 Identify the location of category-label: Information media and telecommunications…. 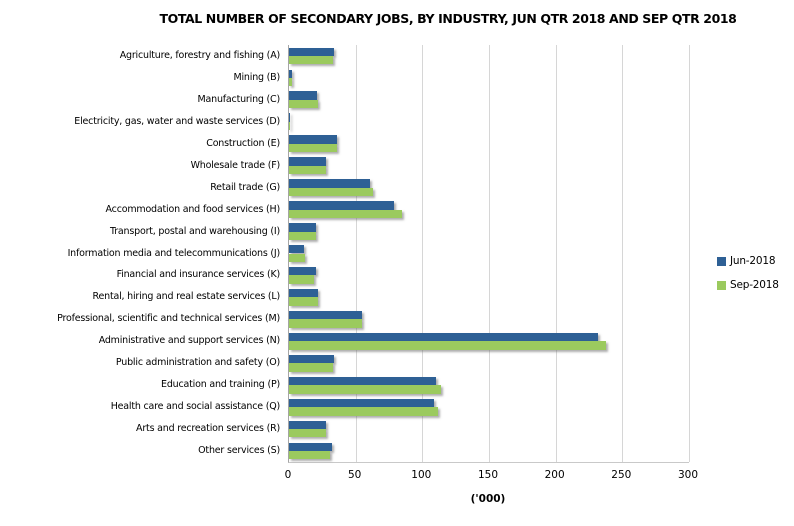
(174, 253).